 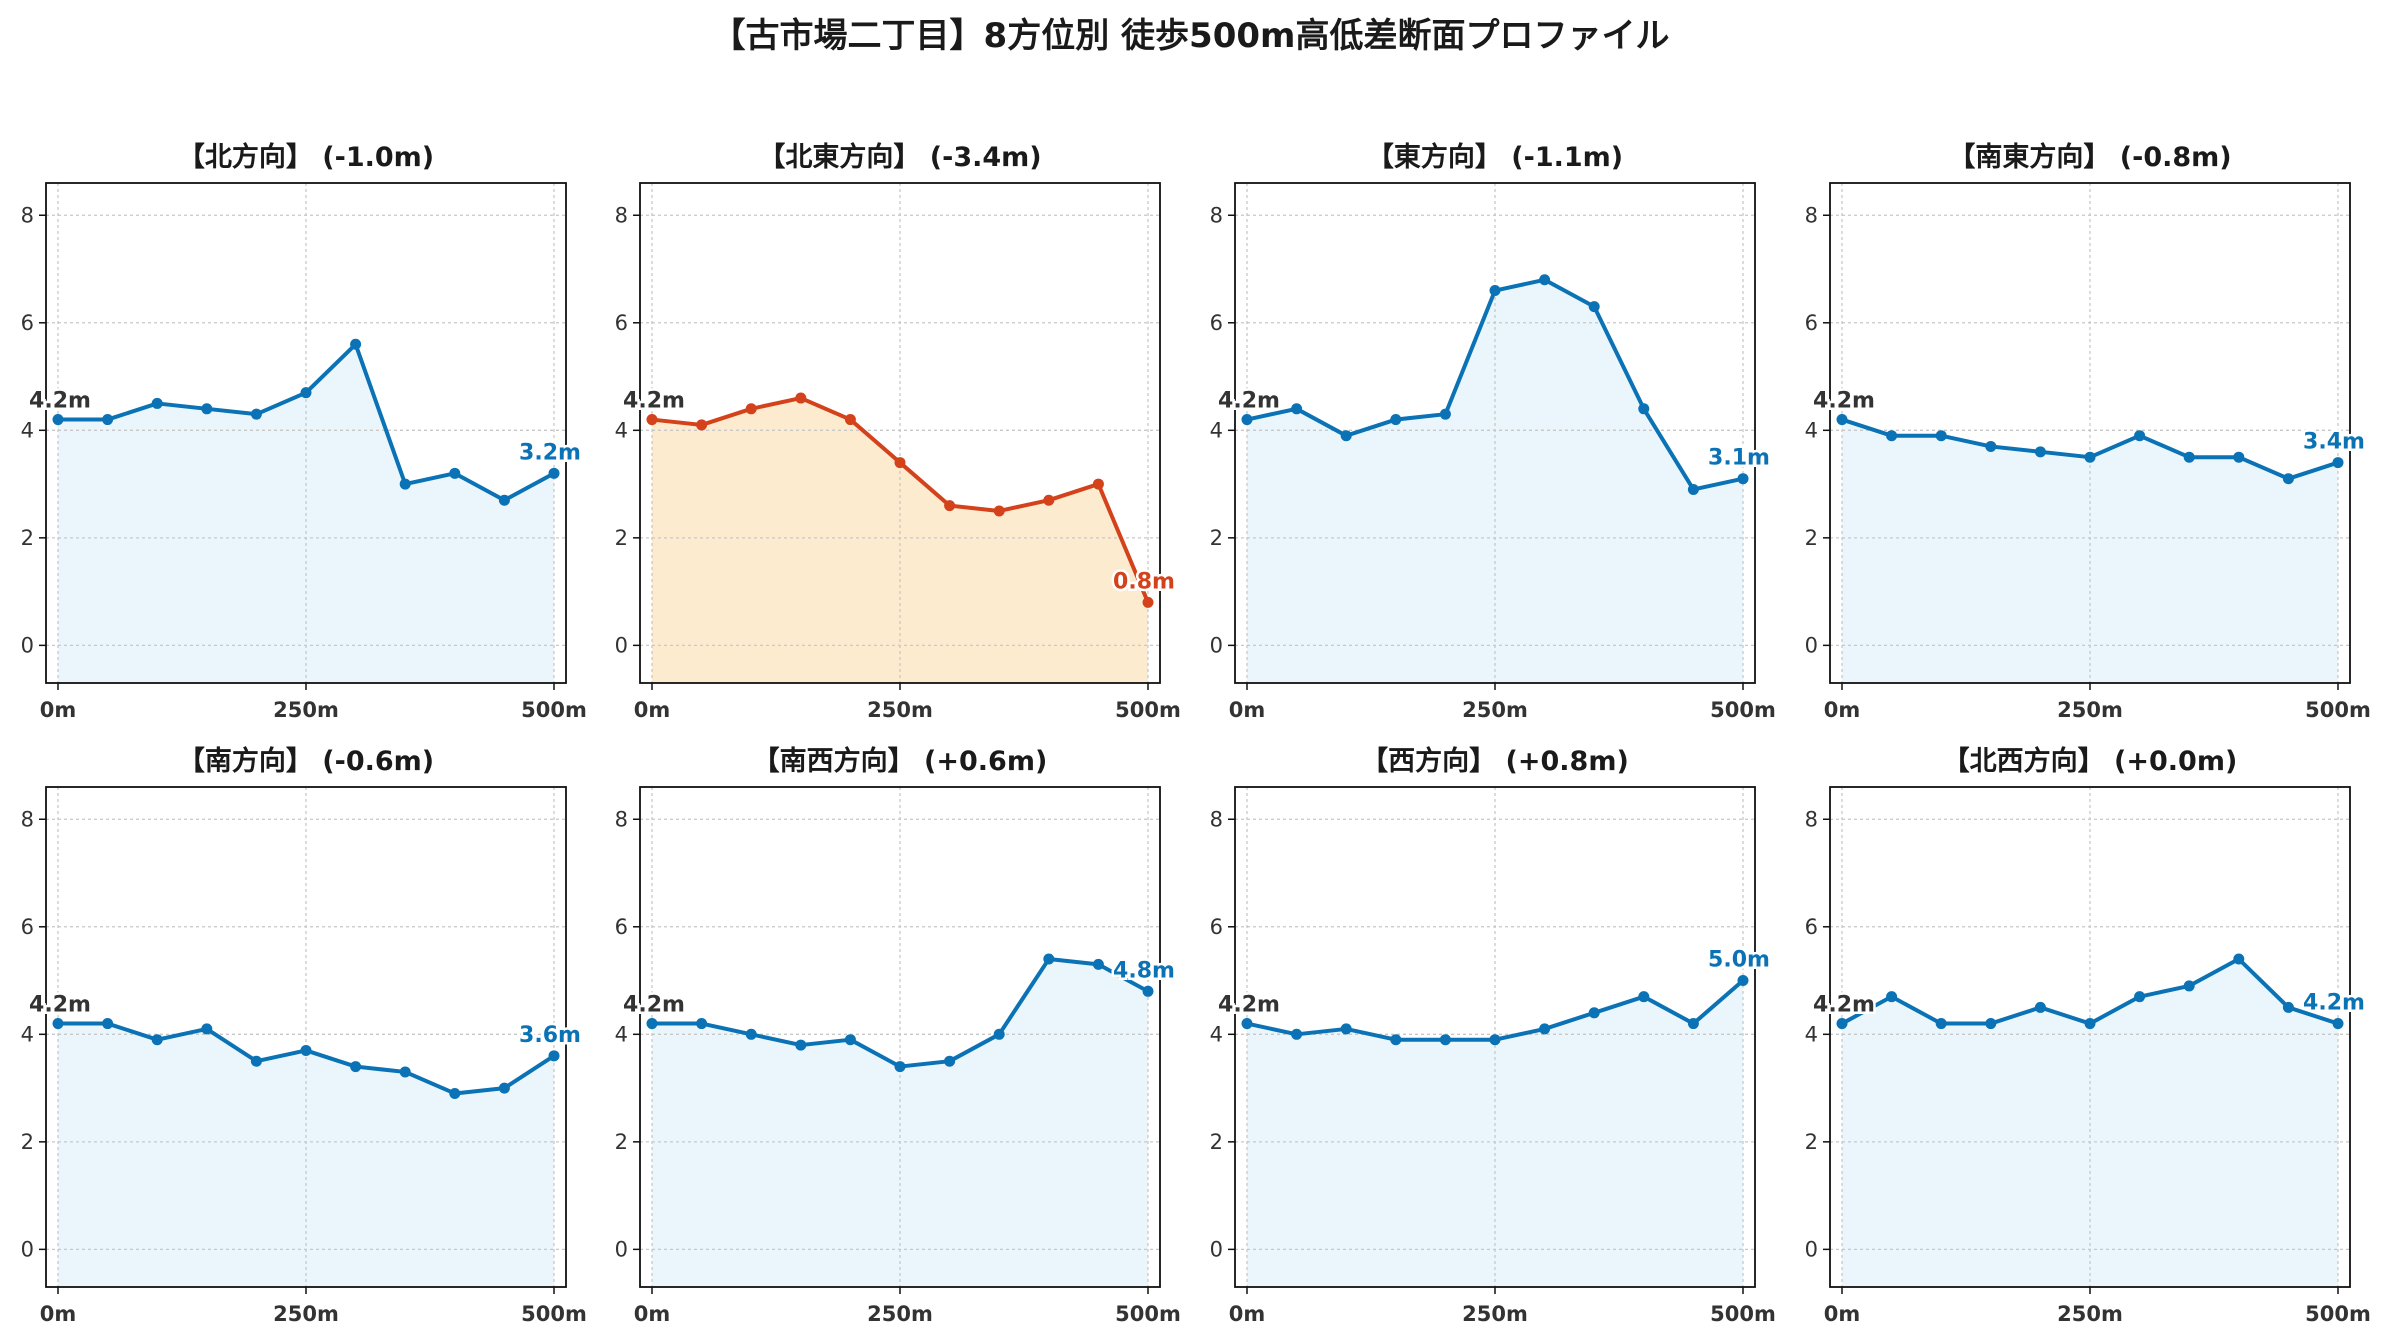 I want to click on panel-title: 【北西方向】 (+0.0m), so click(x=2090, y=761).